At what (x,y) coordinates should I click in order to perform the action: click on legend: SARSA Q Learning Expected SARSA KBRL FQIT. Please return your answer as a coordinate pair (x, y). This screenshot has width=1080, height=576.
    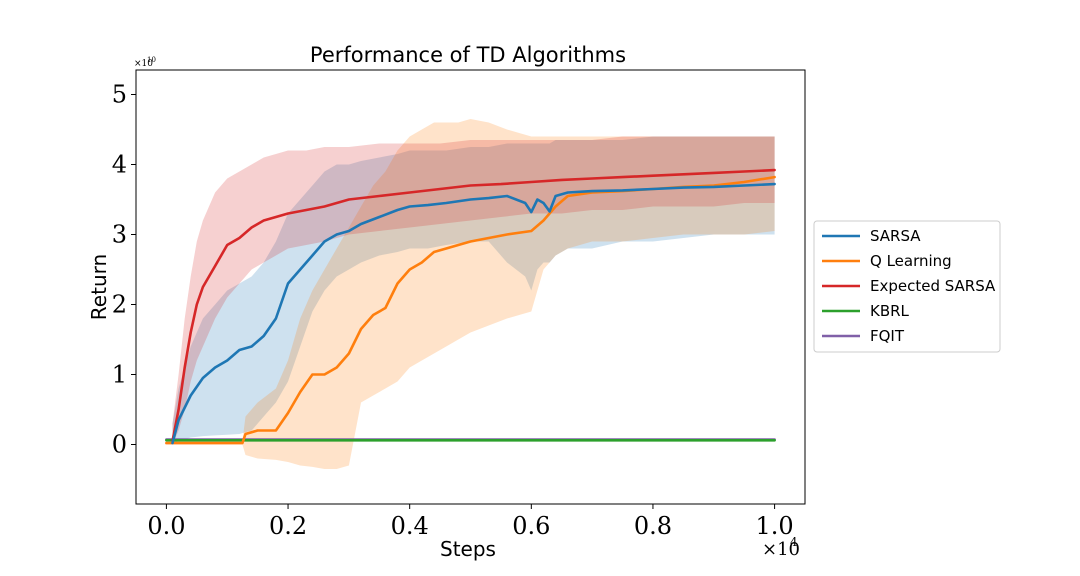
    Looking at the image, I should click on (907, 286).